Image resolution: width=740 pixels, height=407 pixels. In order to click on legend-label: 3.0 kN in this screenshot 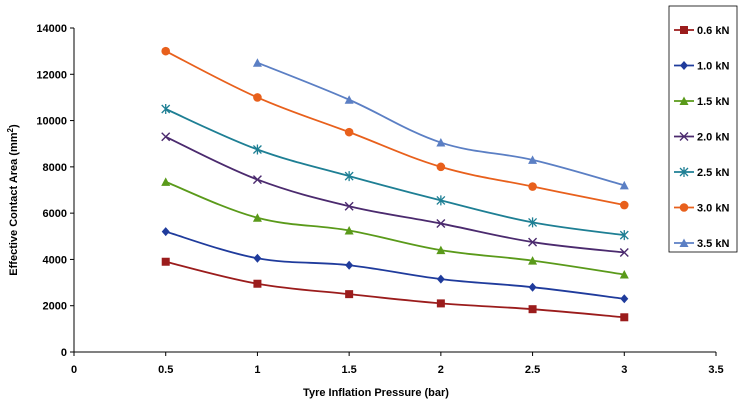, I will do `click(713, 209)`.